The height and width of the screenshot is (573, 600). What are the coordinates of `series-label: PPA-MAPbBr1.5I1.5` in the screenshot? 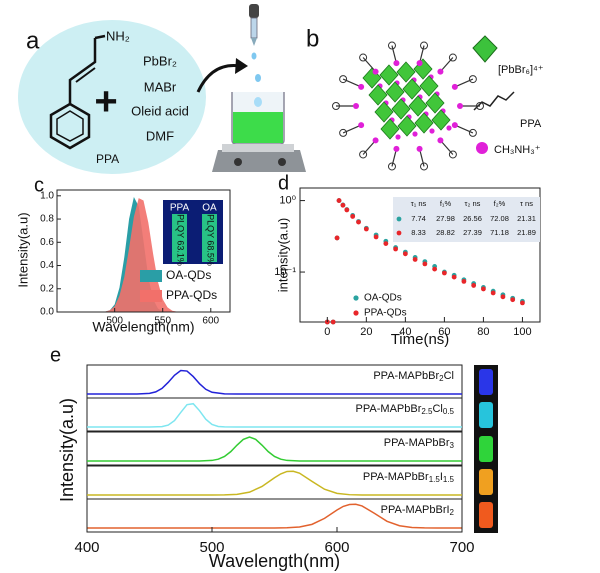 It's located at (409, 477).